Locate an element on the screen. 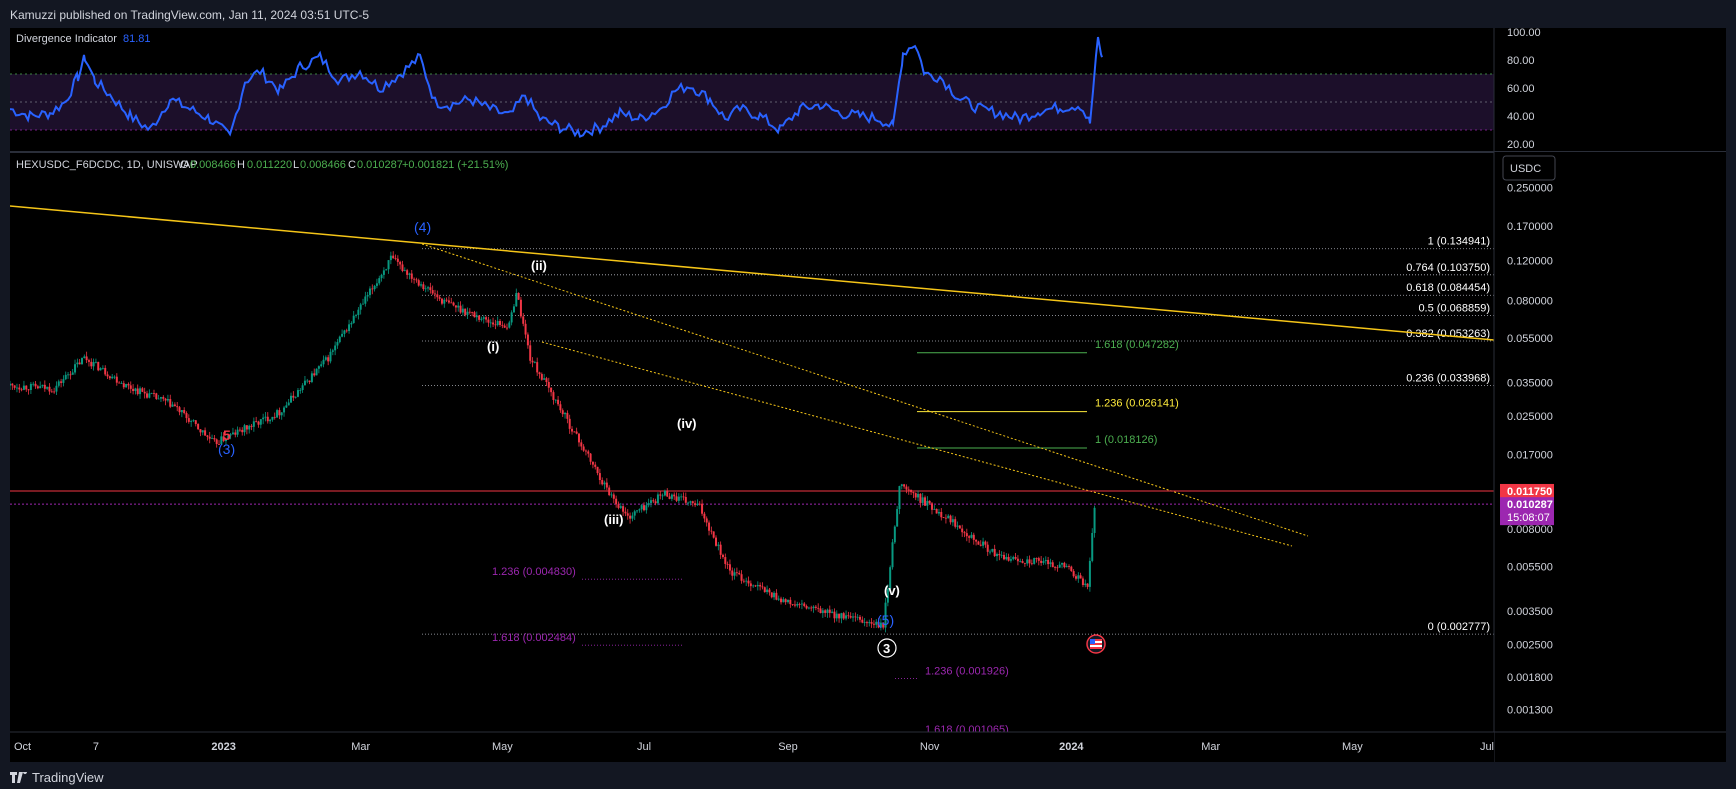 The image size is (1736, 789). currency-button is located at coordinates (1529, 168).